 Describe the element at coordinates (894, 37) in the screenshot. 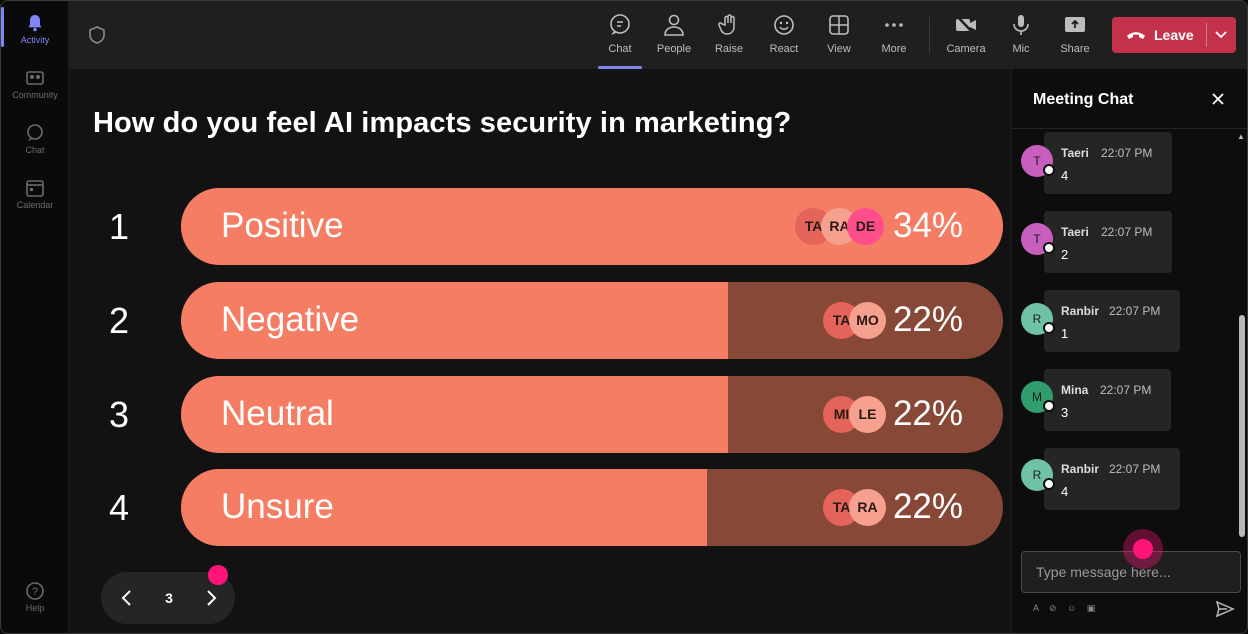

I see `more-button: More` at that location.